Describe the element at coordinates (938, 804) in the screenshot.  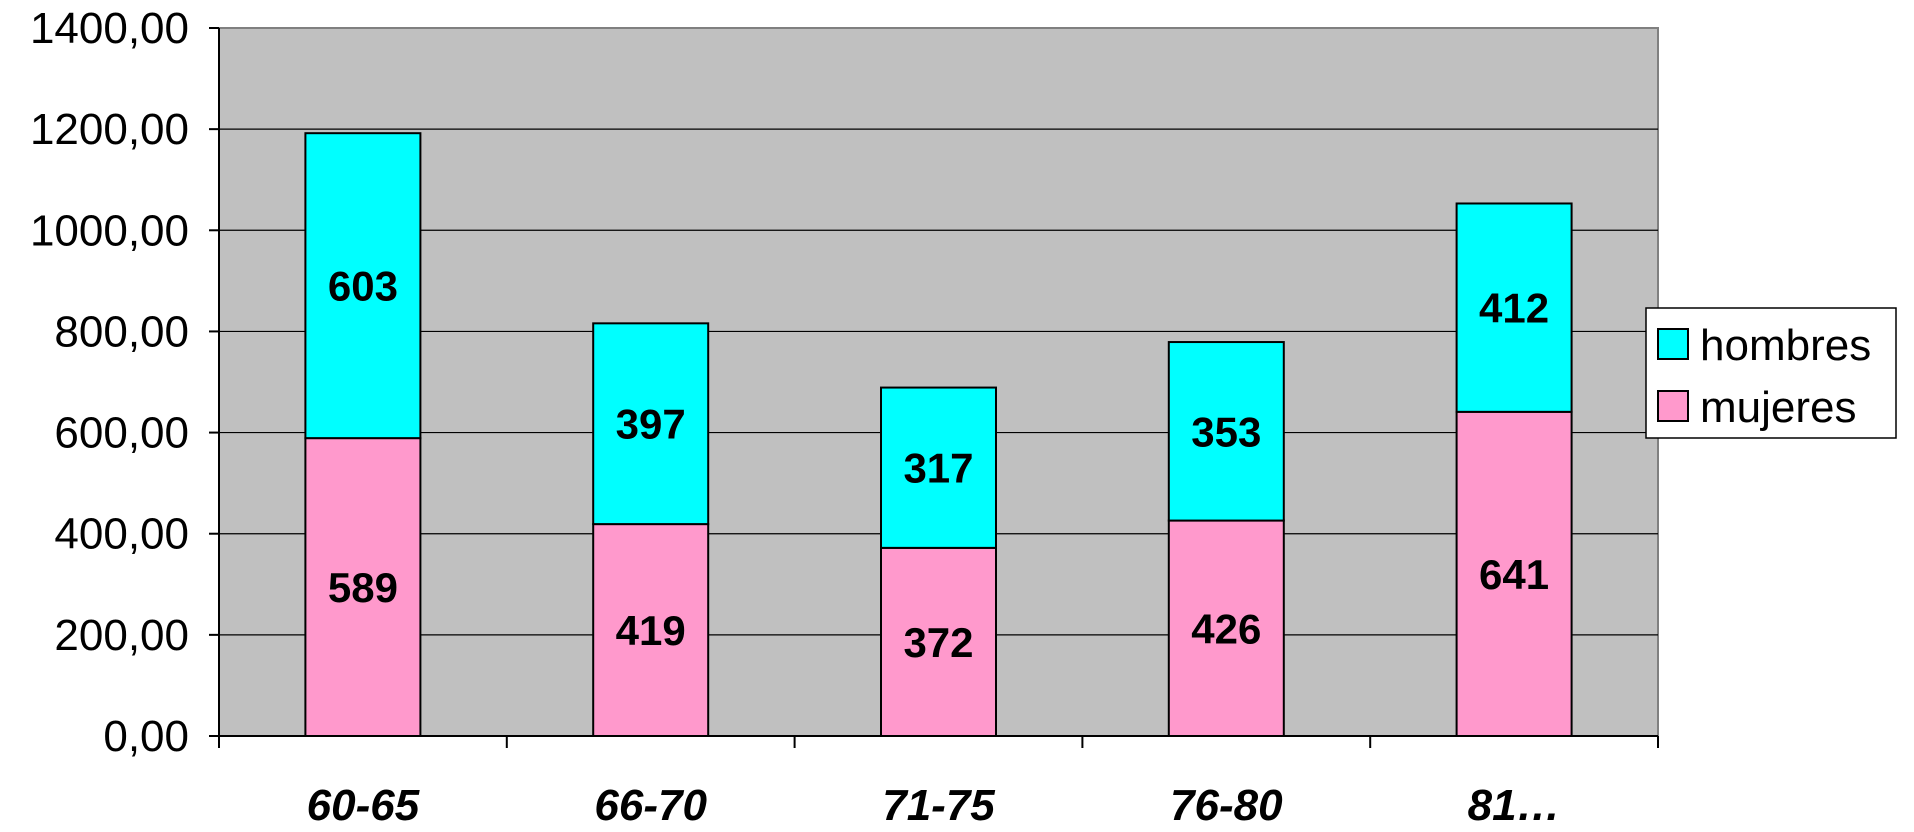
I see `x-tick-label: 71-75` at that location.